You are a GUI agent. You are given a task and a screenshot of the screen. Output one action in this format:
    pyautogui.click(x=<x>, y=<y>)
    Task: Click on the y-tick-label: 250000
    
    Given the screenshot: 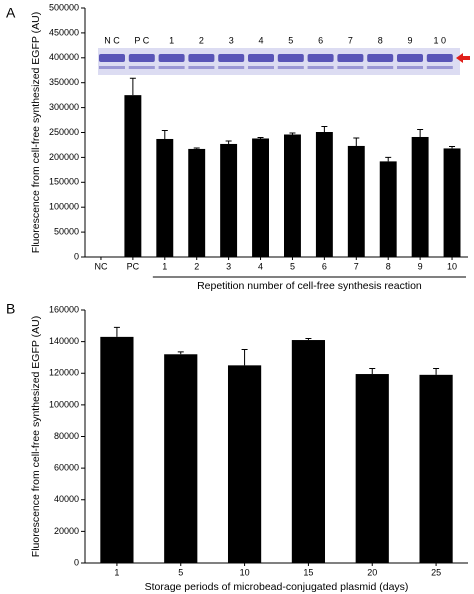 What is the action you would take?
    pyautogui.click(x=64, y=132)
    